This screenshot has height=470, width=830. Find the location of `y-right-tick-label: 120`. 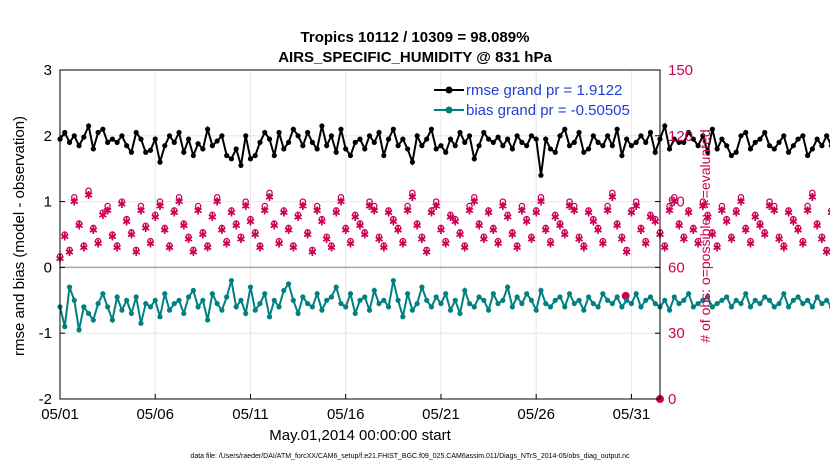

y-right-tick-label: 120 is located at coordinates (680, 136).